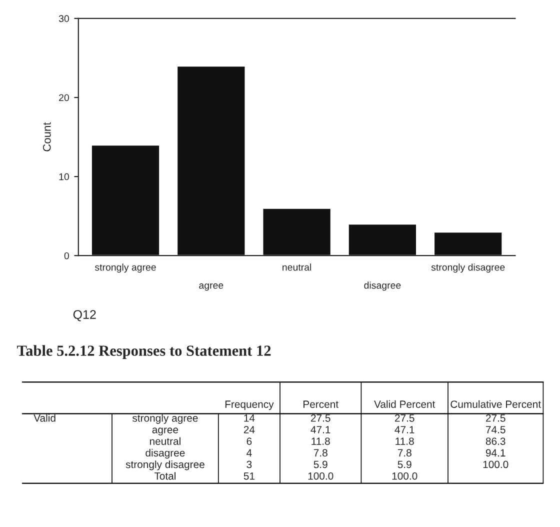  I want to click on y-axis-title: Count, so click(46, 137).